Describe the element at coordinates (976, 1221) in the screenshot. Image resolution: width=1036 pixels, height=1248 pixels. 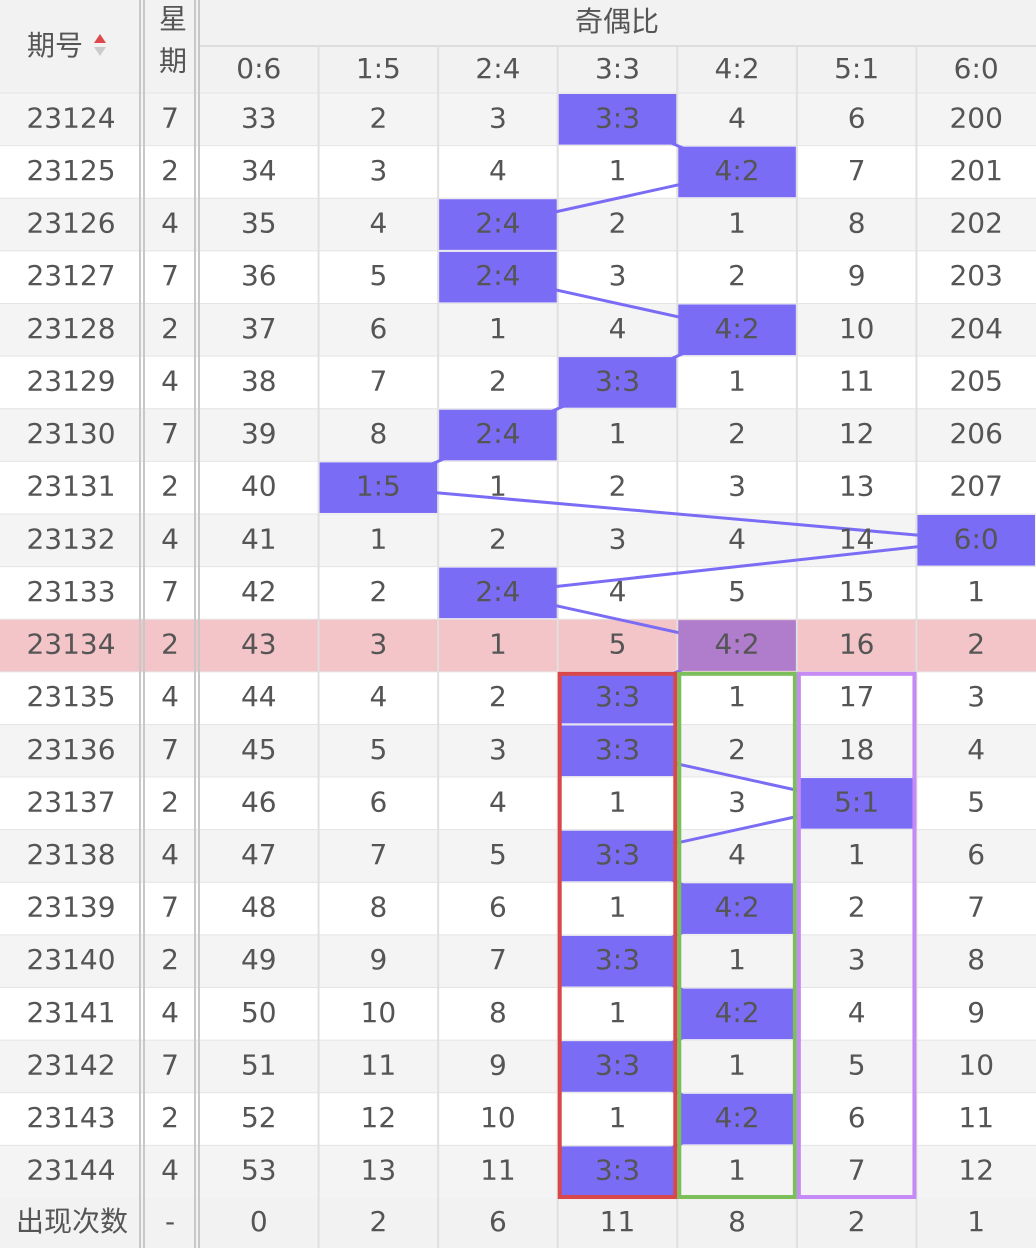
I see `occurrence-count: 1` at that location.